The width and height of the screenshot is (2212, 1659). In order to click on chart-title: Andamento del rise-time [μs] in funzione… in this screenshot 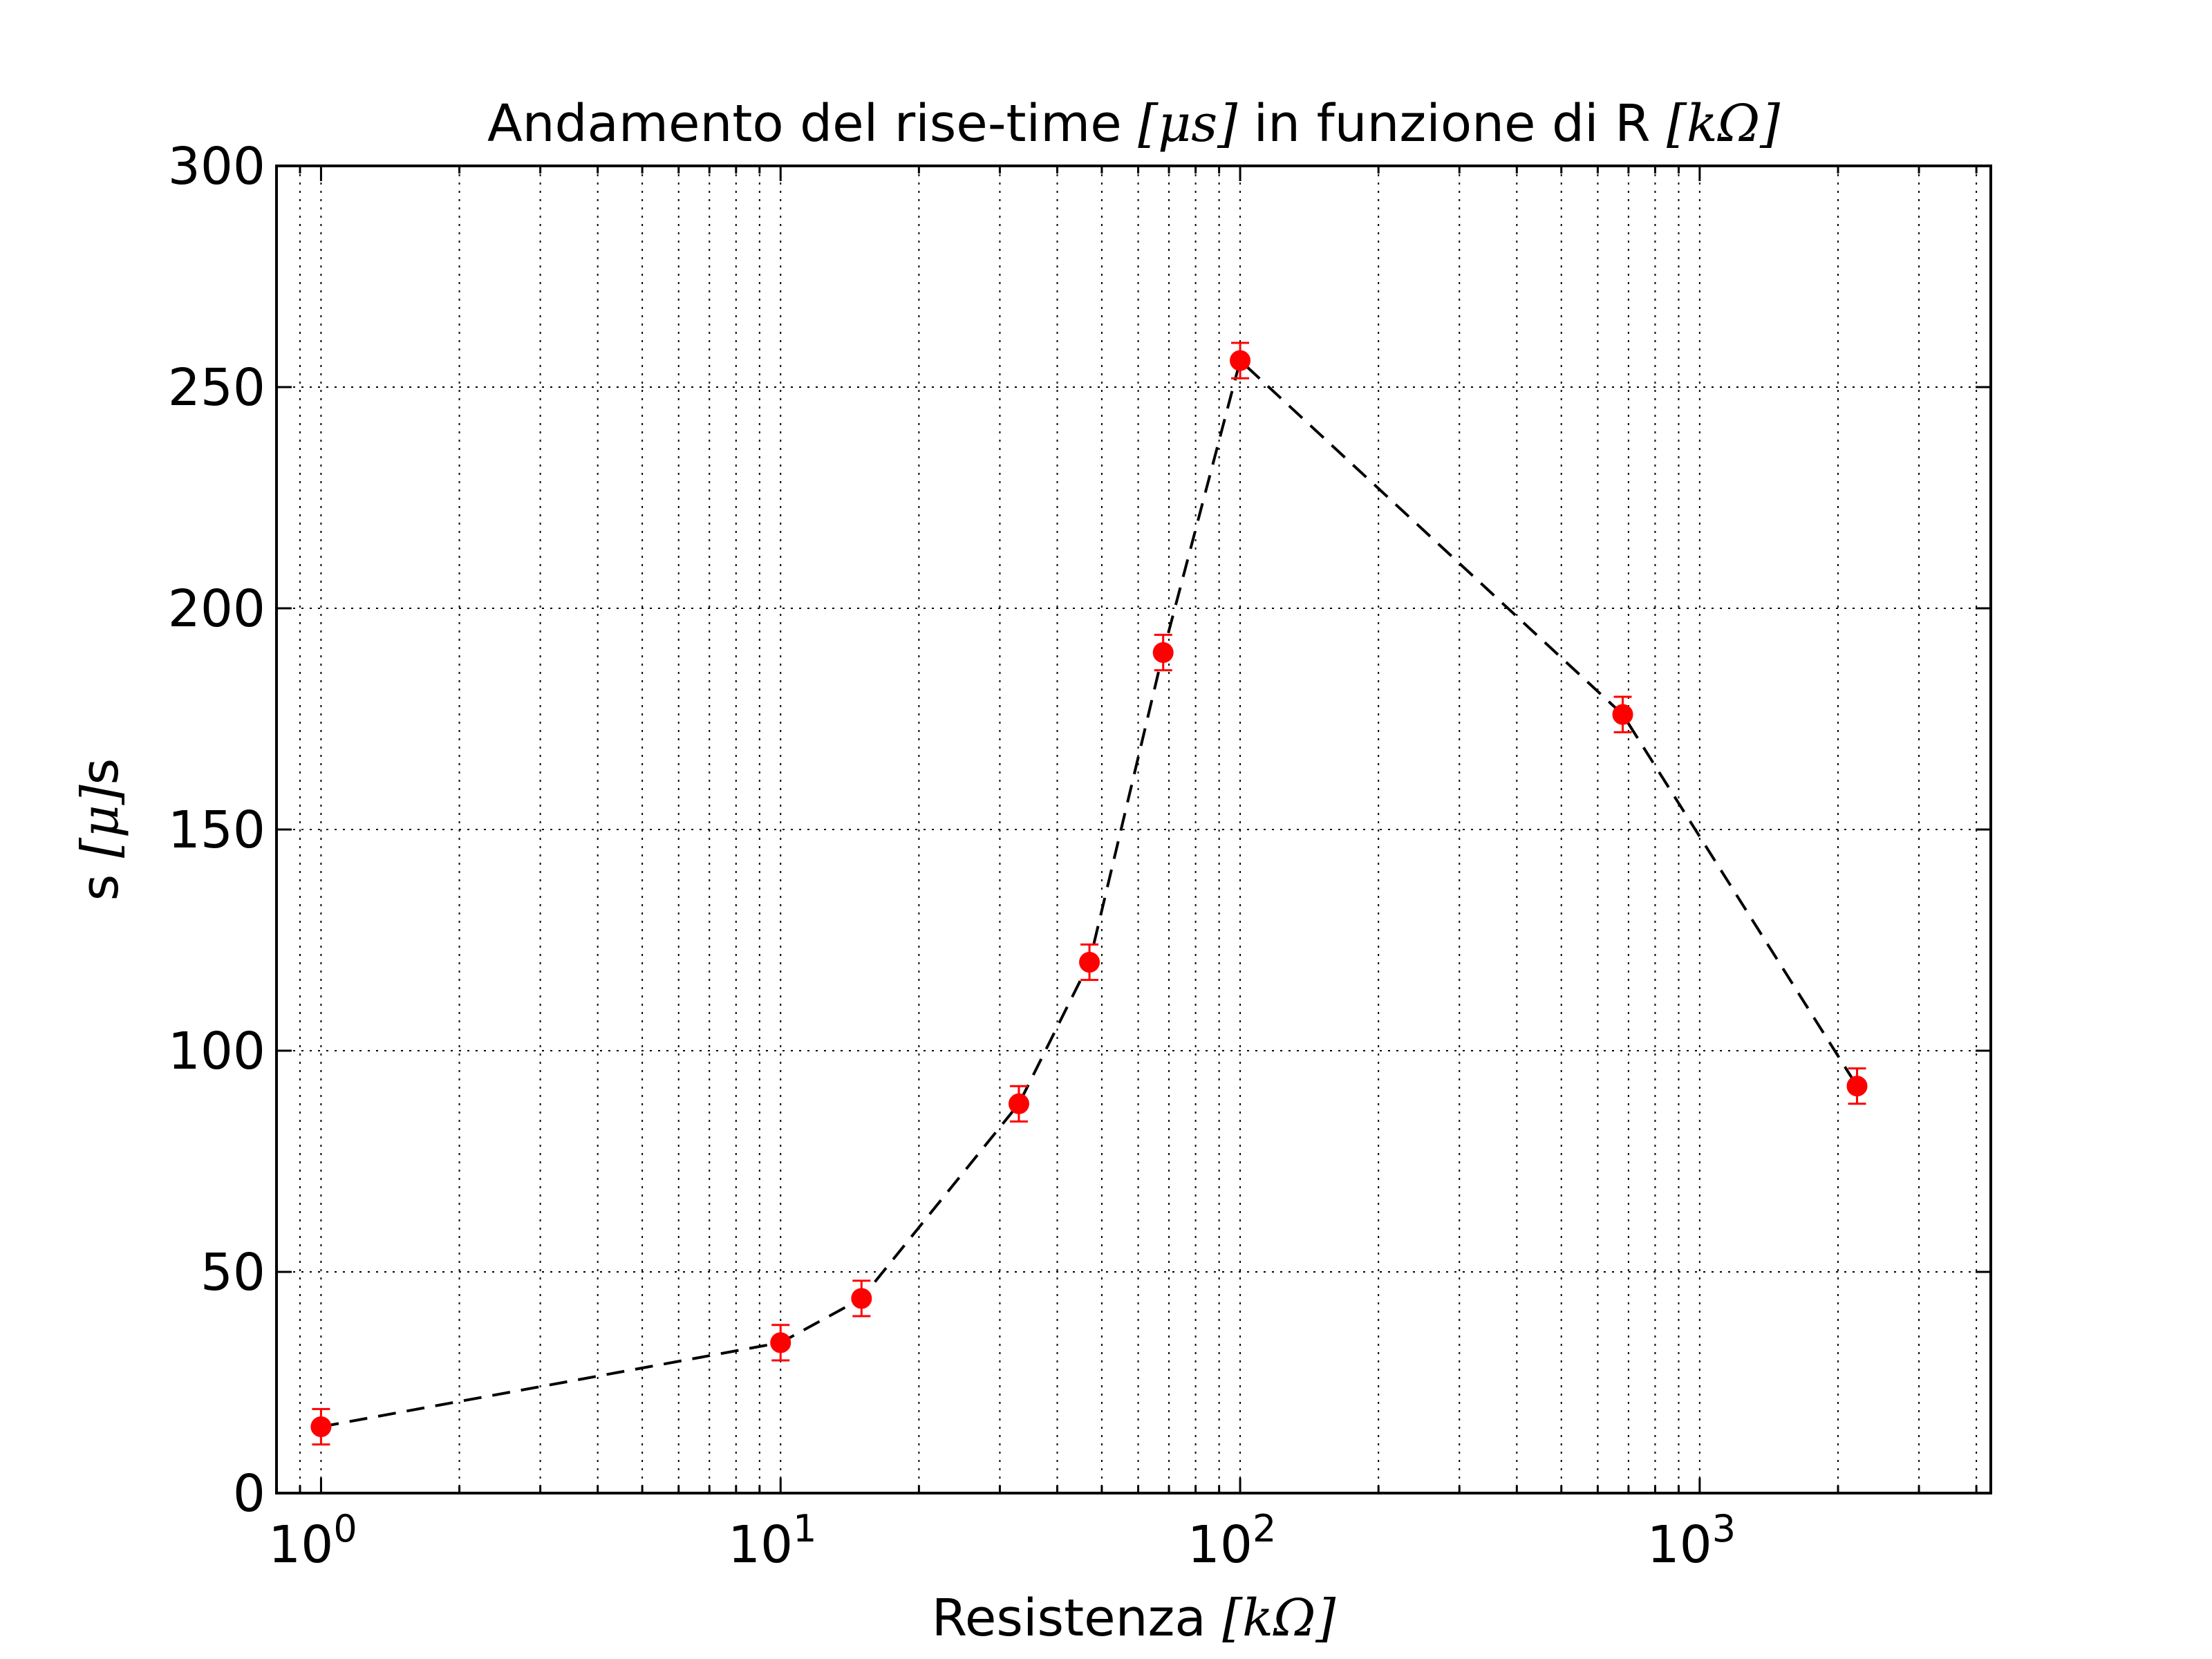, I will do `click(1133, 123)`.